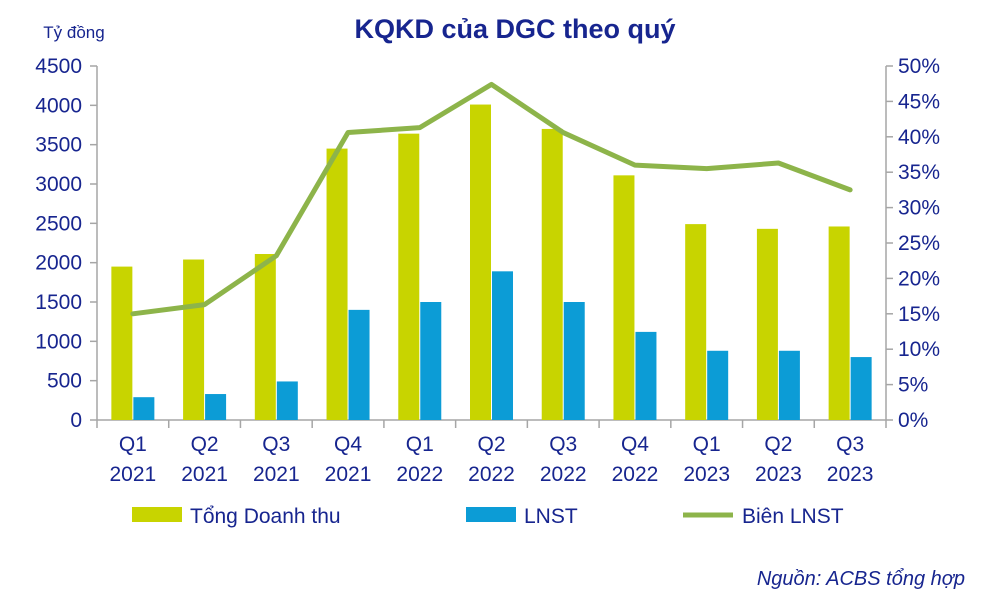 The width and height of the screenshot is (1000, 616). What do you see at coordinates (919, 101) in the screenshot?
I see `y2-tick-label: 45%` at bounding box center [919, 101].